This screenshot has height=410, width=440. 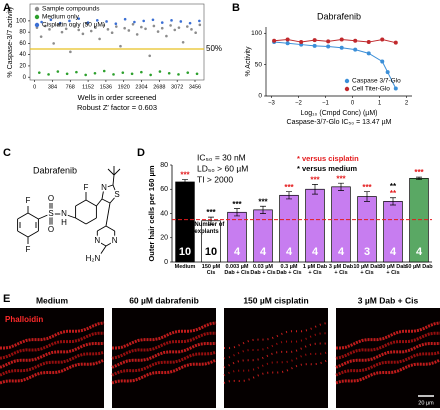 What do you see at coordinates (275, 300) in the screenshot?
I see `micrograph-title: 150 µM cisplatin` at bounding box center [275, 300].